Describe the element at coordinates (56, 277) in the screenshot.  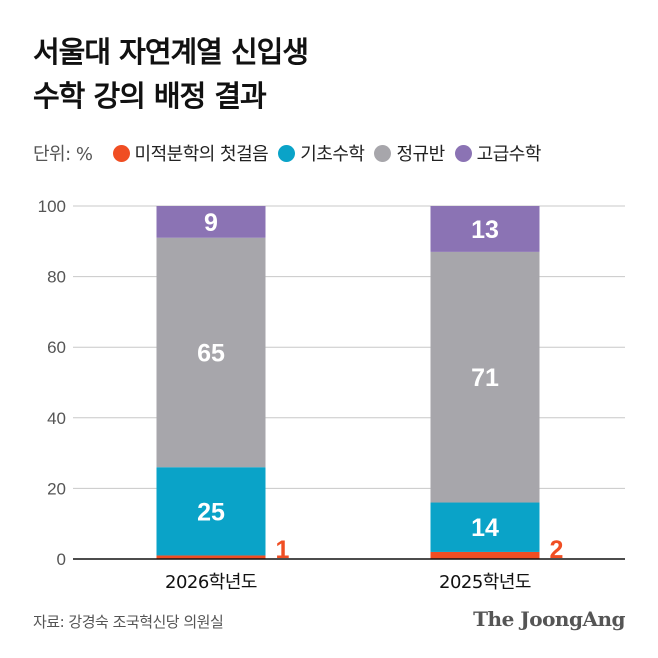
I see `y-tick-label: 80` at that location.